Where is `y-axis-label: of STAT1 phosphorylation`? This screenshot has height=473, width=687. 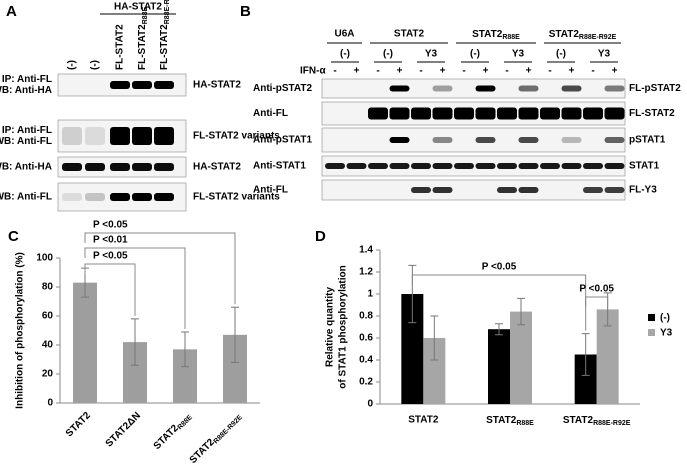
y-axis-label: of STAT1 phosphorylation is located at coordinates (343, 327).